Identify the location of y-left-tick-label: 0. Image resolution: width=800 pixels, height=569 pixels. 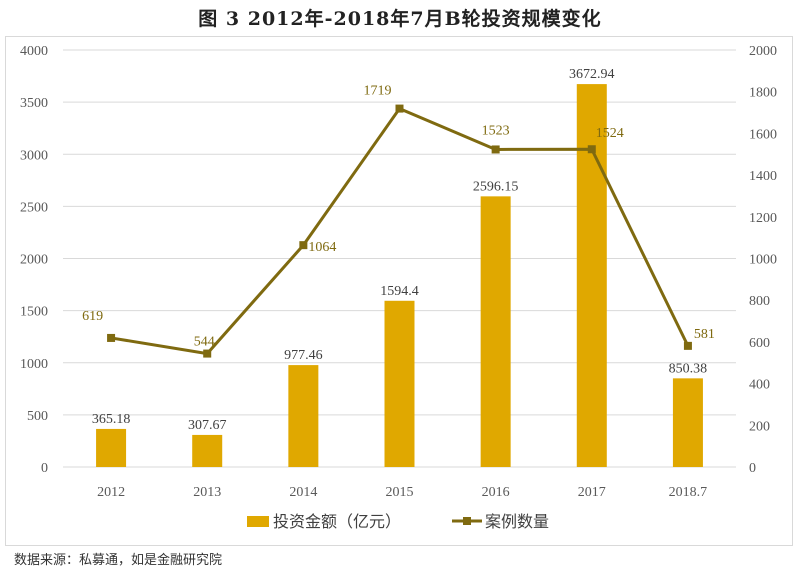
(44, 468).